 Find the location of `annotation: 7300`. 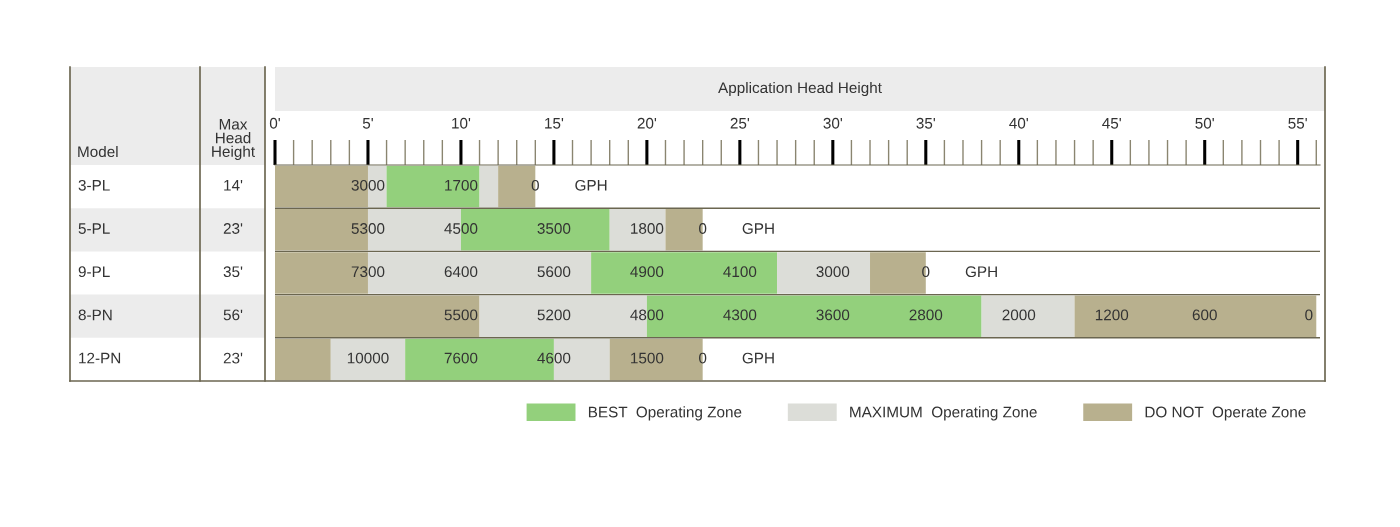

annotation: 7300 is located at coordinates (368, 272).